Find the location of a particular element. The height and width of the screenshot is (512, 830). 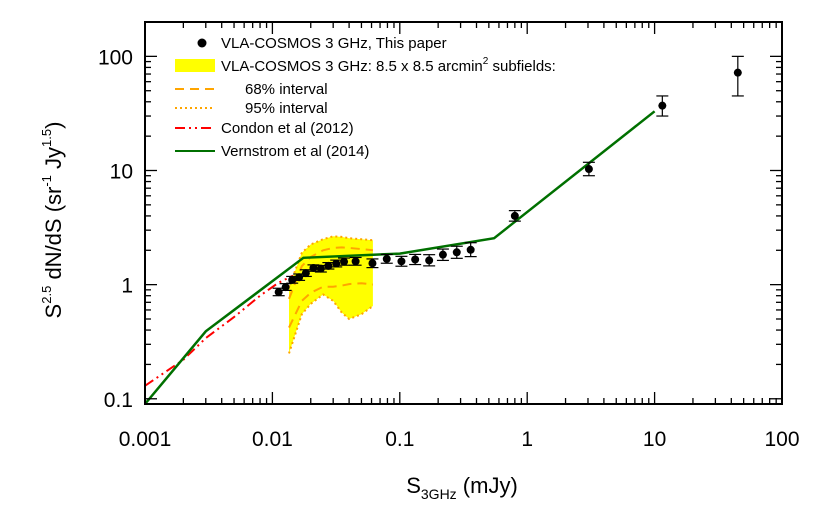

legend-entry: 68% interval is located at coordinates (251, 89).